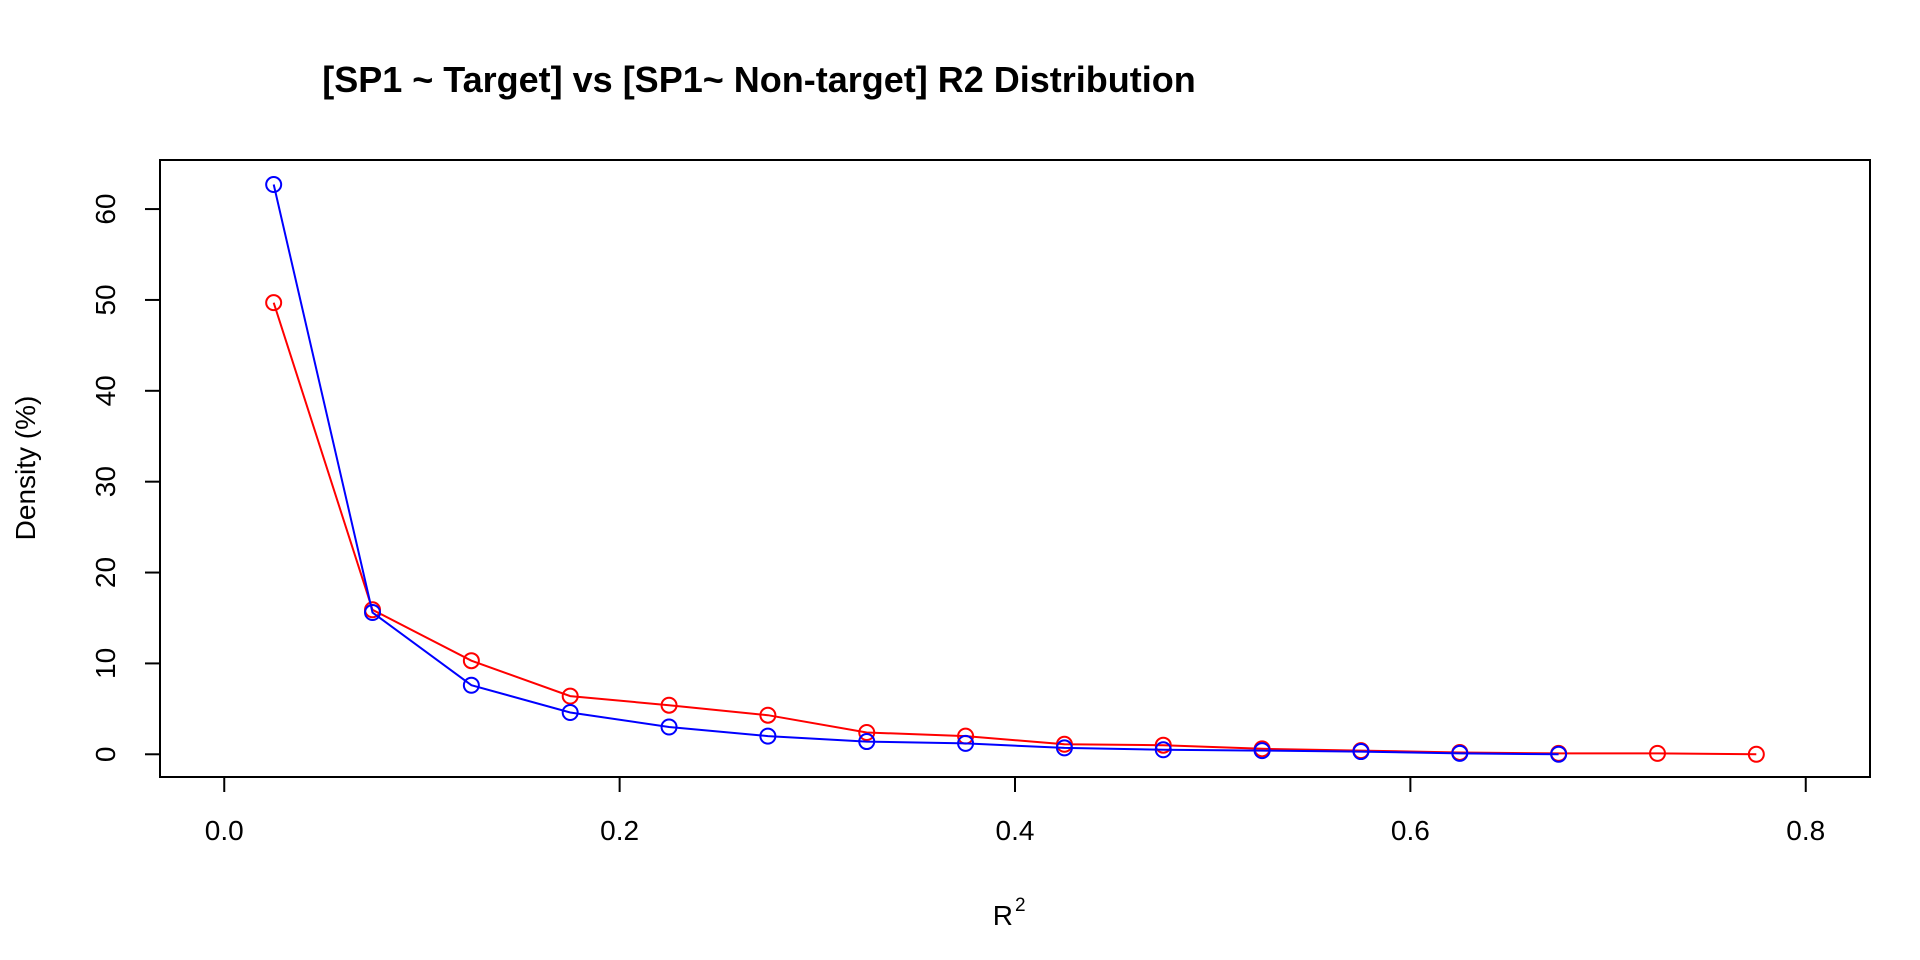 The image size is (1920, 960). Describe the element at coordinates (105, 572) in the screenshot. I see `y-tick-label: 20` at that location.